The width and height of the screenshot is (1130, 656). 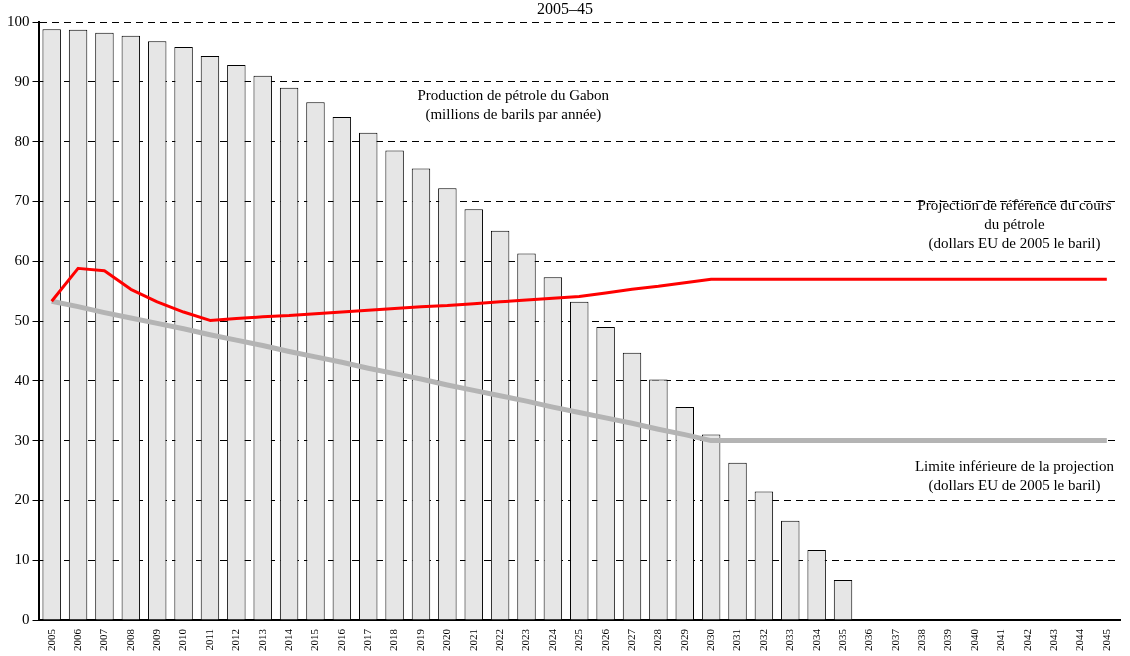 I want to click on chart-title: 2005–45, so click(x=565, y=8).